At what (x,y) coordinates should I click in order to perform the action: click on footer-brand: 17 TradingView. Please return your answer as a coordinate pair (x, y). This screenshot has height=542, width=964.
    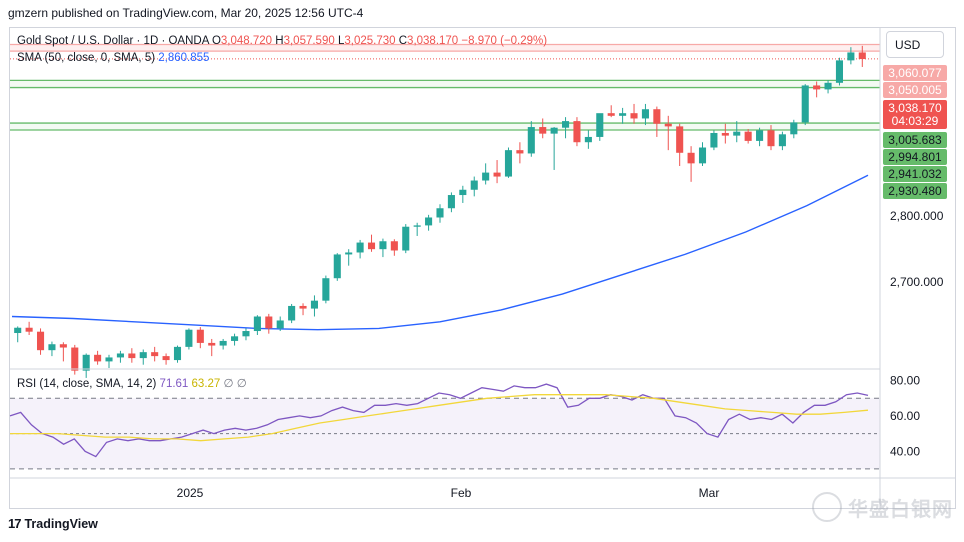
    Looking at the image, I should click on (53, 523).